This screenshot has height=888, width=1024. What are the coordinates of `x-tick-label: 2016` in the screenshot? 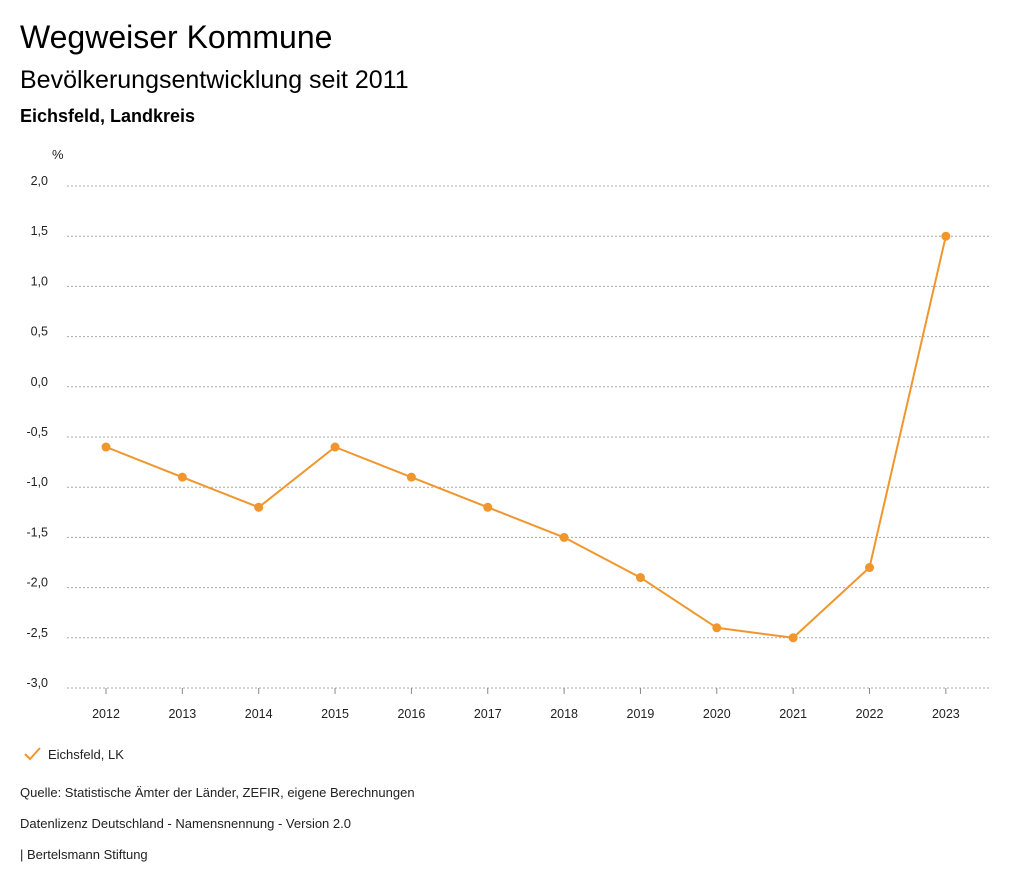 It's located at (411, 714).